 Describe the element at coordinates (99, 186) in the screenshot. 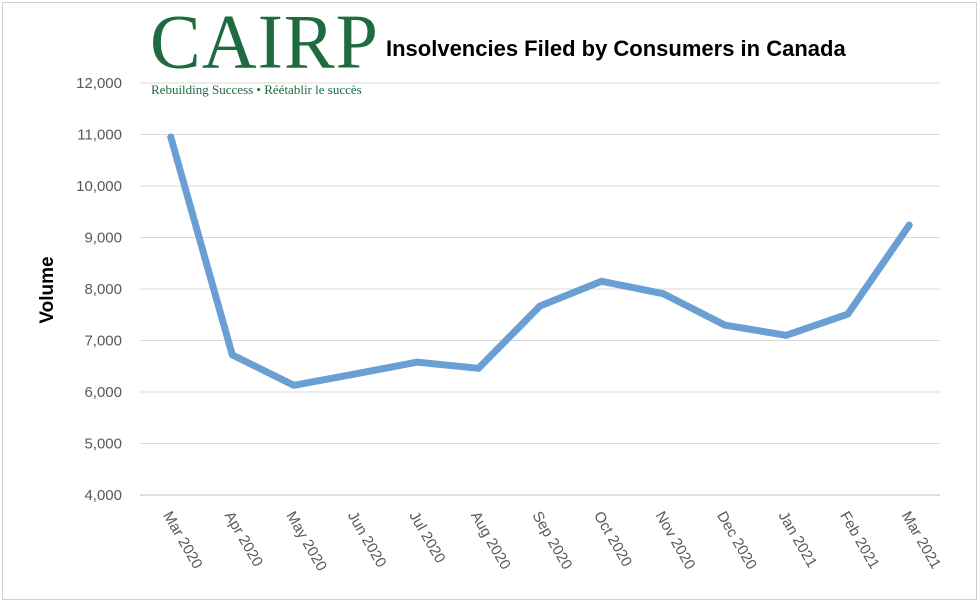

I see `y-tick-label: 10,000` at that location.